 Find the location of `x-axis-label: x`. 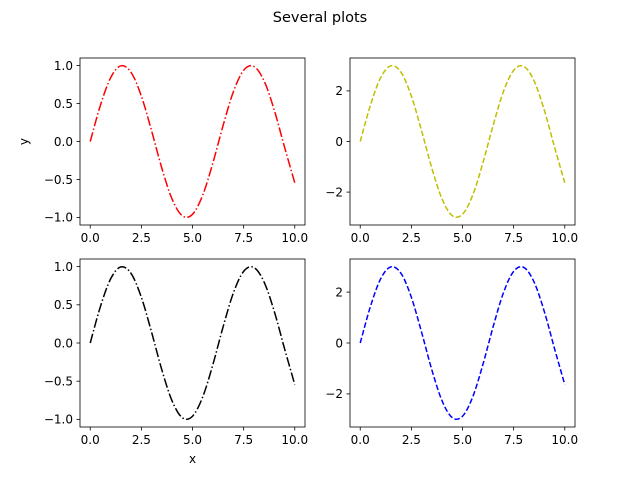

x-axis-label: x is located at coordinates (192, 459).